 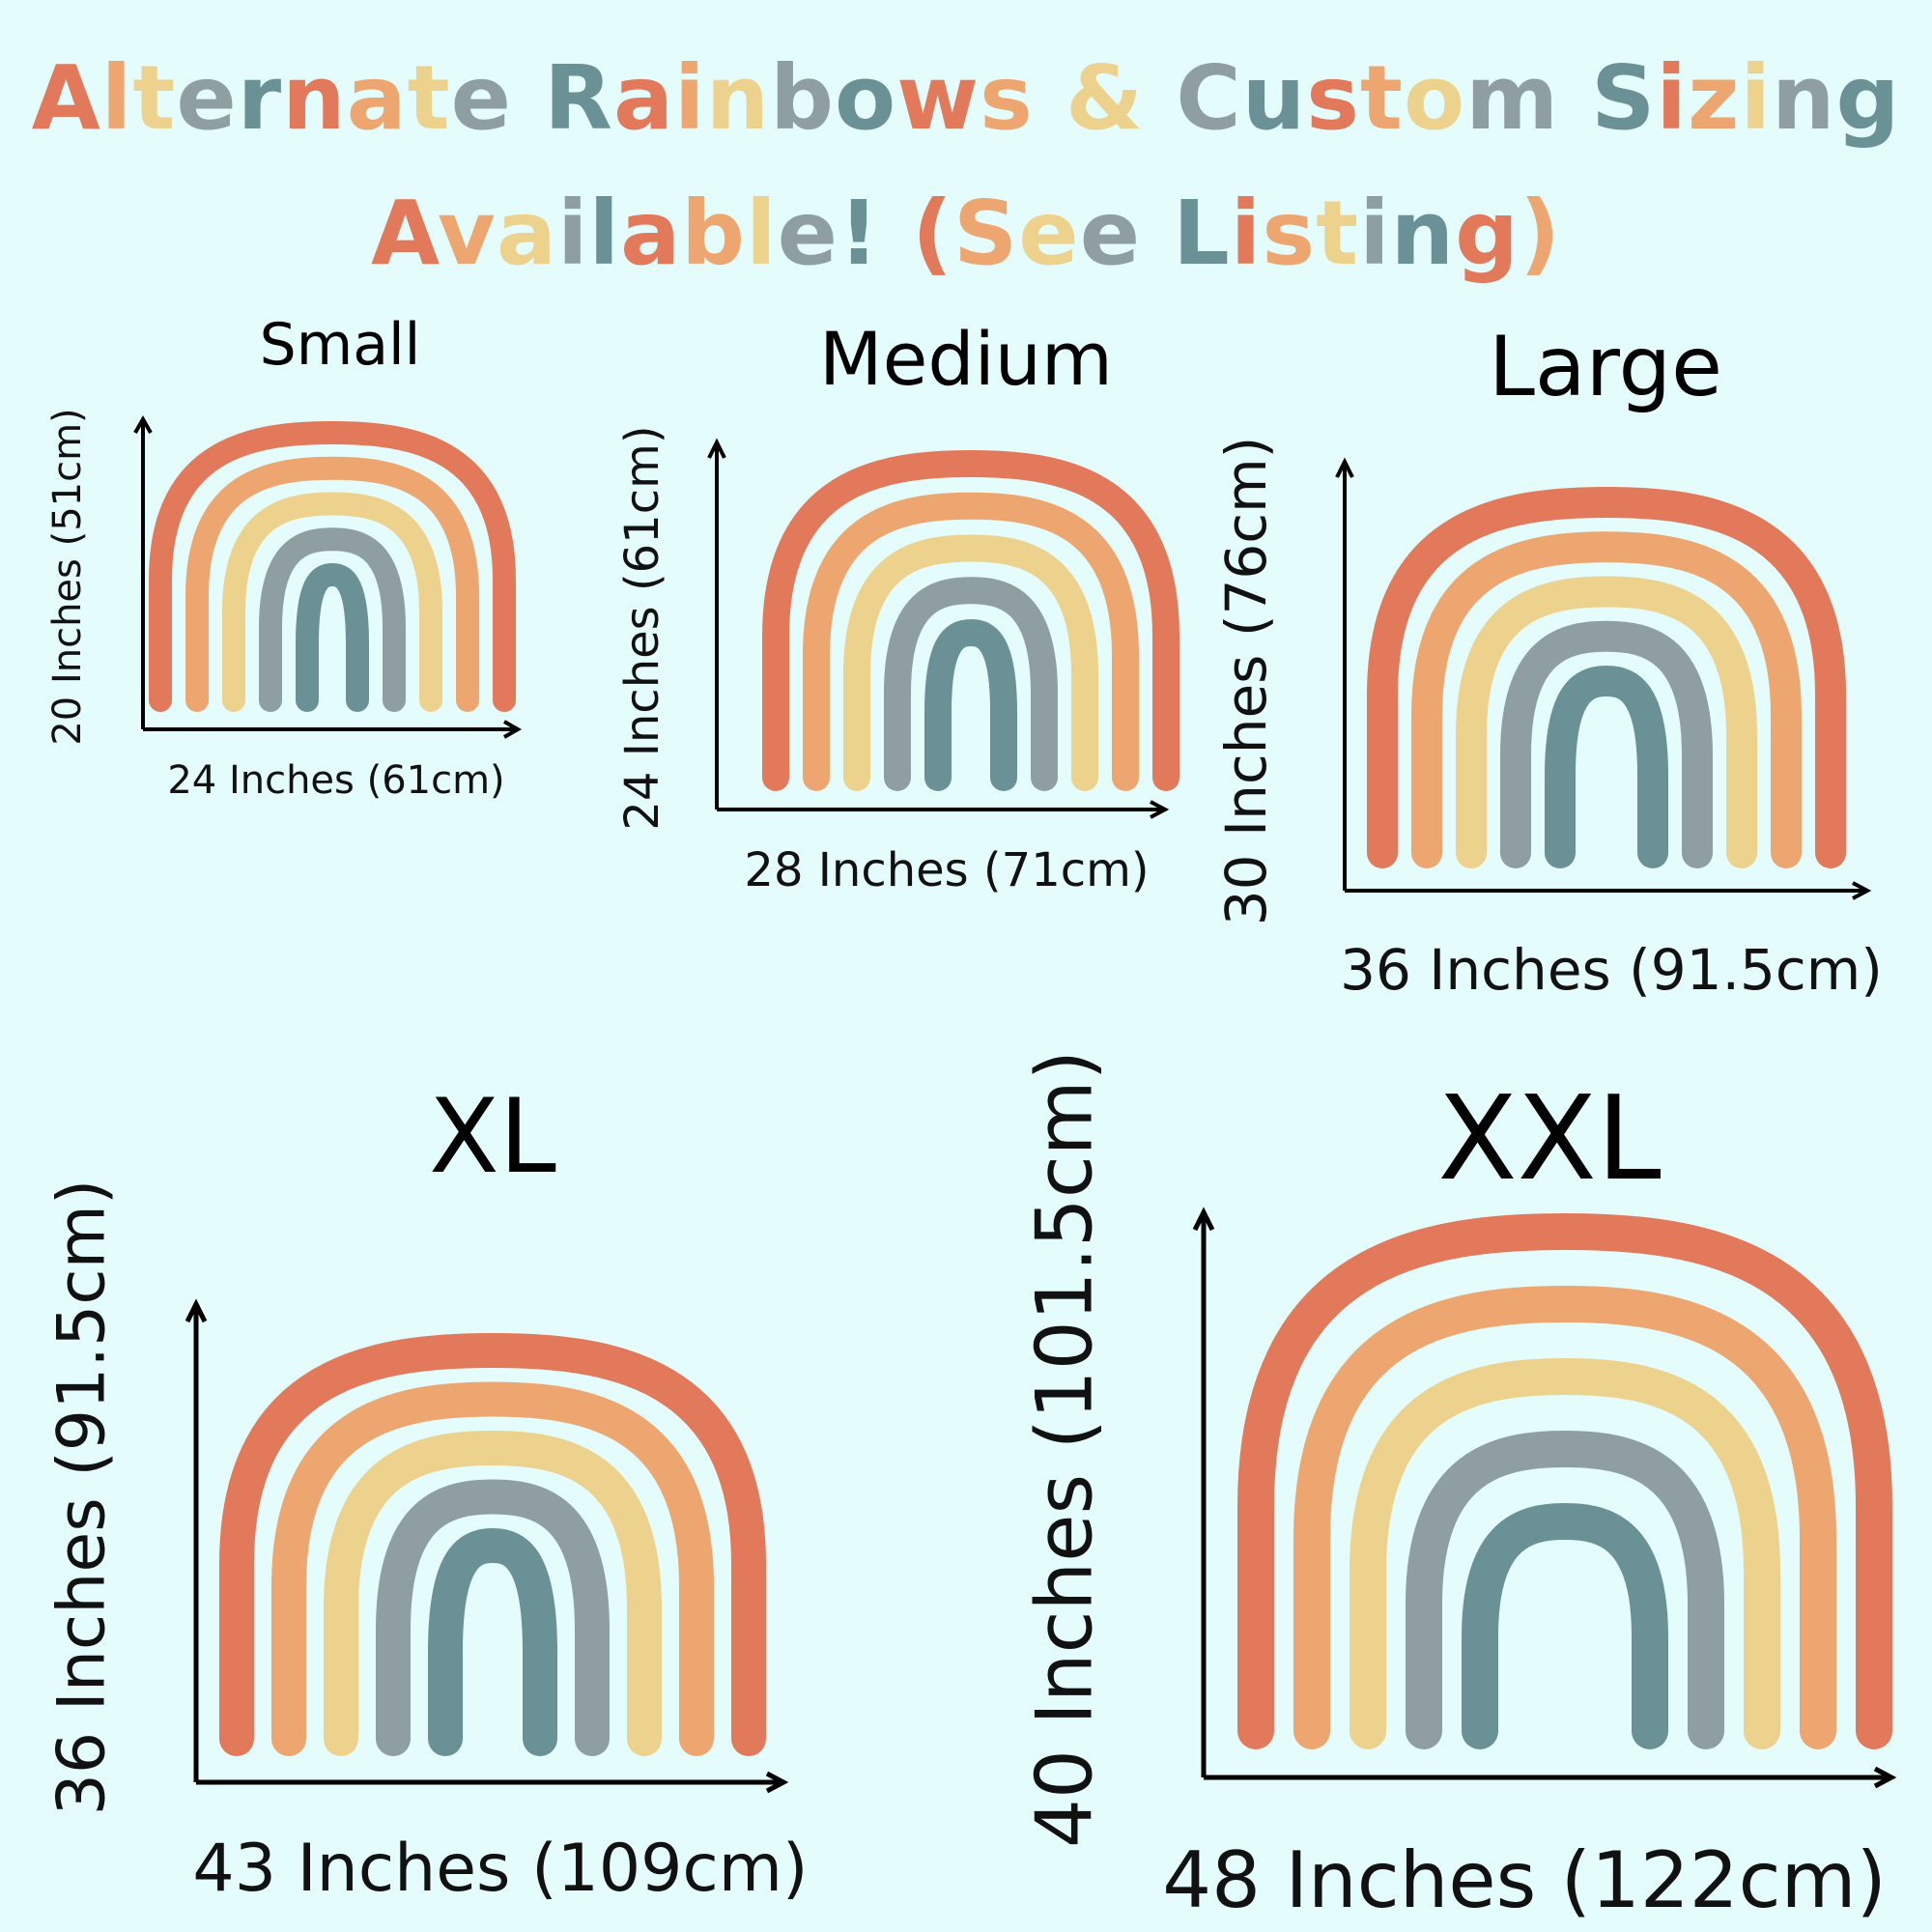 What do you see at coordinates (966, 98) in the screenshot?
I see `headline-line-1: Alternate Rainbows & Custom Sizing` at bounding box center [966, 98].